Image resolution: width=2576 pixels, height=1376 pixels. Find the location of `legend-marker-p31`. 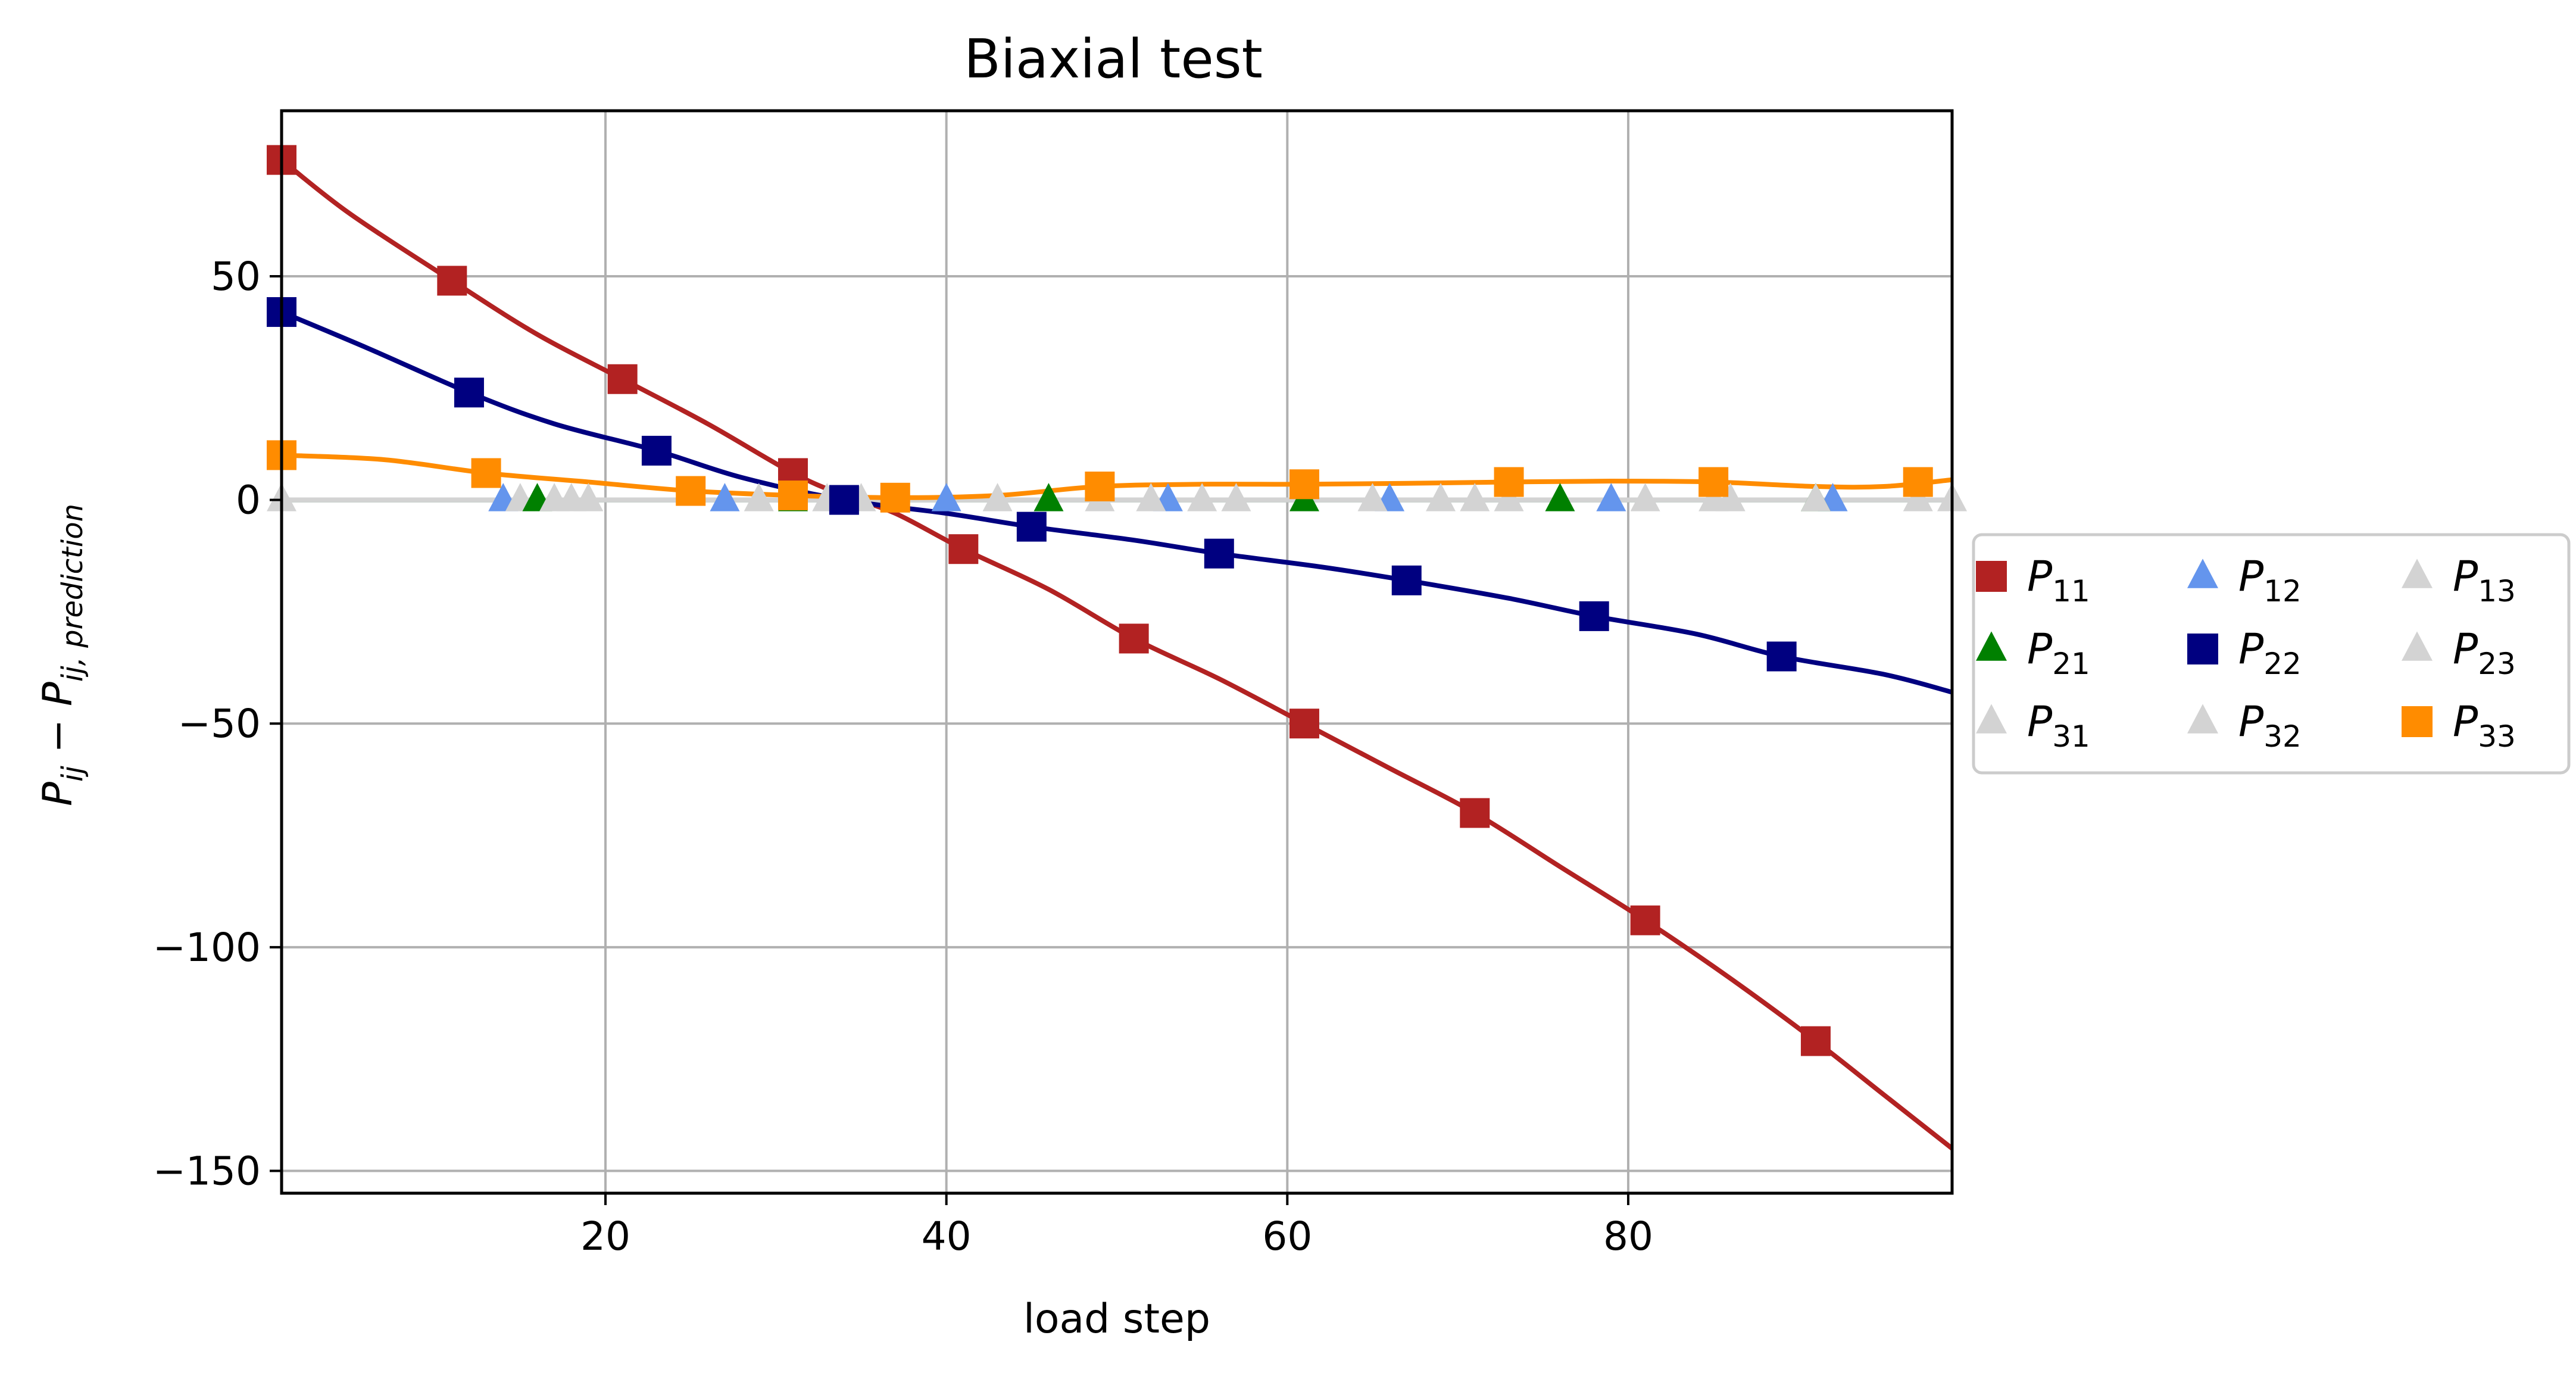

legend-marker-p31 is located at coordinates (1991, 719).